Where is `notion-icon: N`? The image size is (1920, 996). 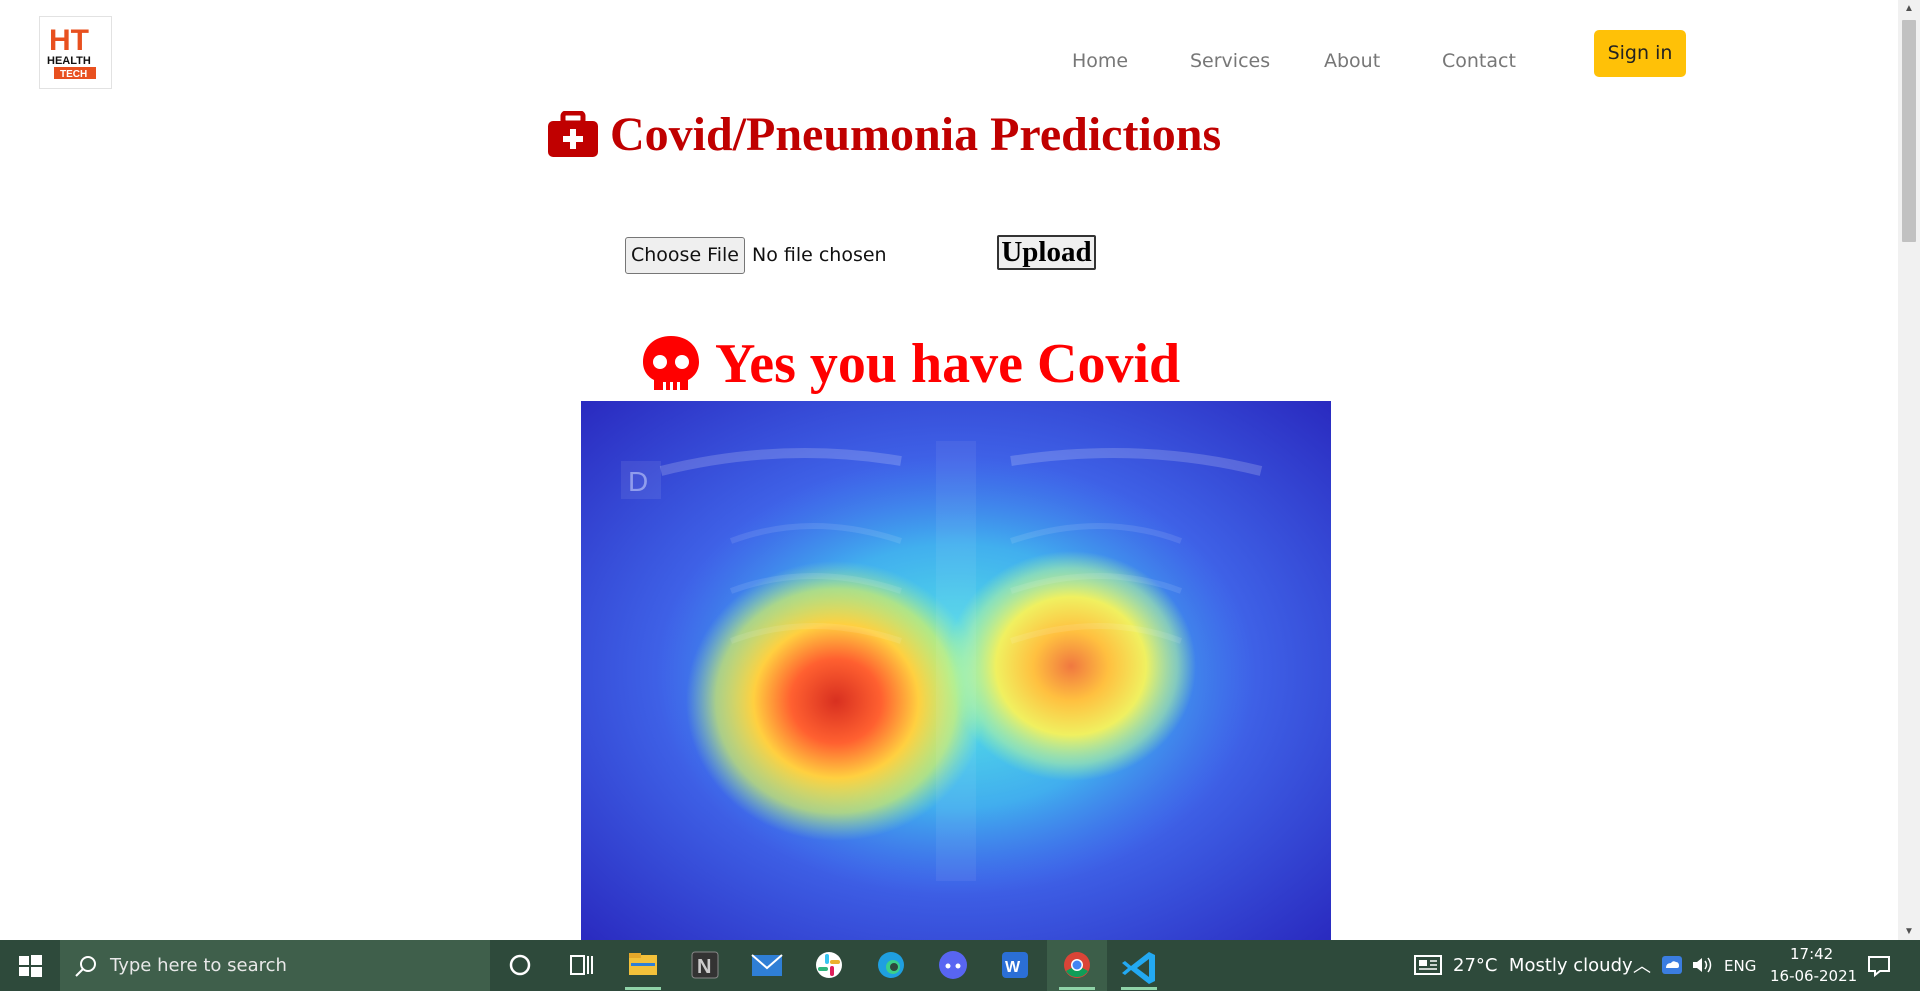 notion-icon: N is located at coordinates (705, 965).